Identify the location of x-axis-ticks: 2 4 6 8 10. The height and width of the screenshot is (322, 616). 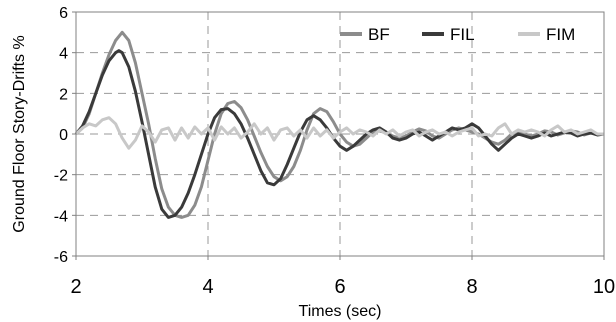
(342, 277).